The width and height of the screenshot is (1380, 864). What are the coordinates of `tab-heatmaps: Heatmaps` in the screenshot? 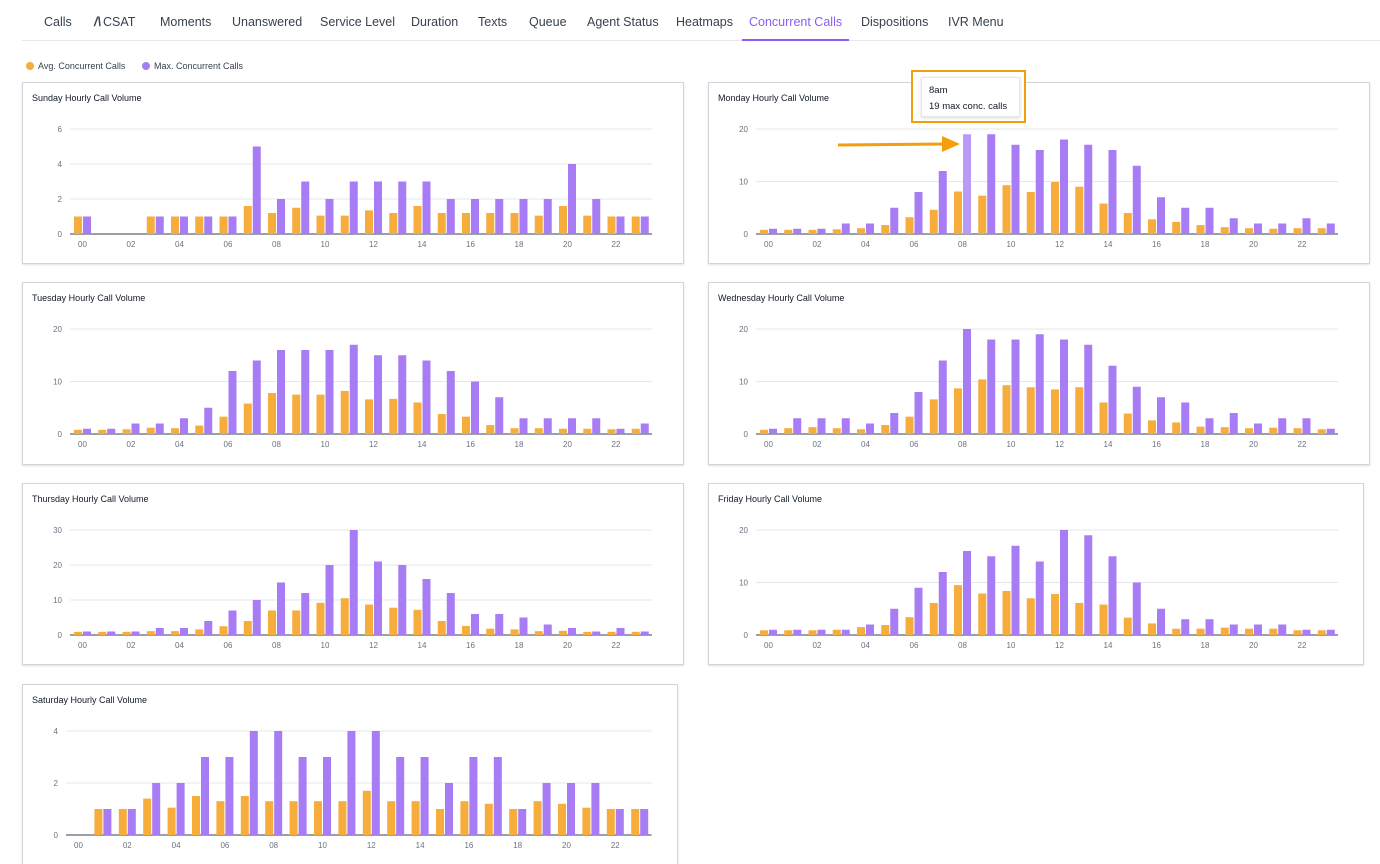 It's located at (704, 22).